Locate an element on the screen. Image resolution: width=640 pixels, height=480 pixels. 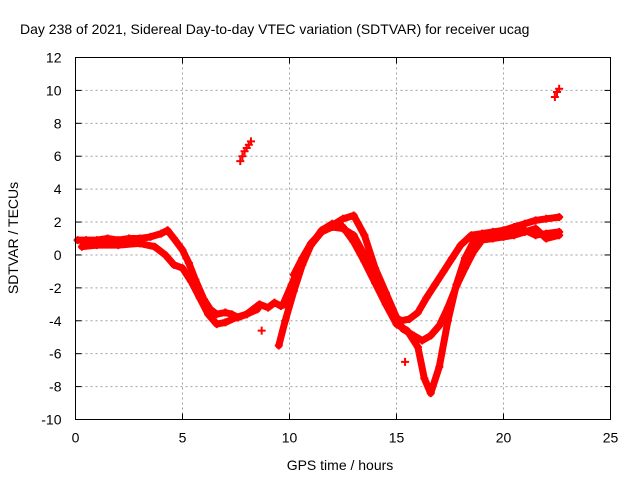
y-tick-label: -8 is located at coordinates (55, 387).